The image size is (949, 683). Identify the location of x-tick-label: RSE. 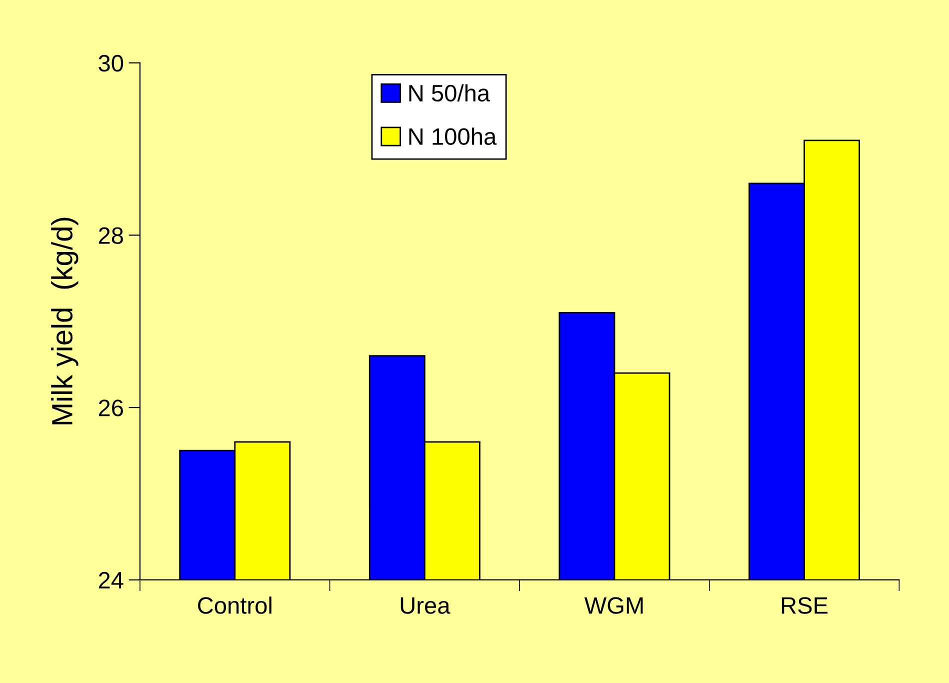
(805, 605).